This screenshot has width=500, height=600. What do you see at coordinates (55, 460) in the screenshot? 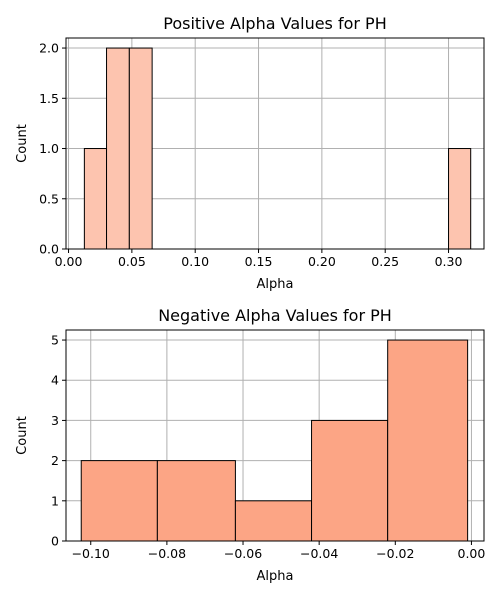
I see `y-tick-label: 2` at bounding box center [55, 460].